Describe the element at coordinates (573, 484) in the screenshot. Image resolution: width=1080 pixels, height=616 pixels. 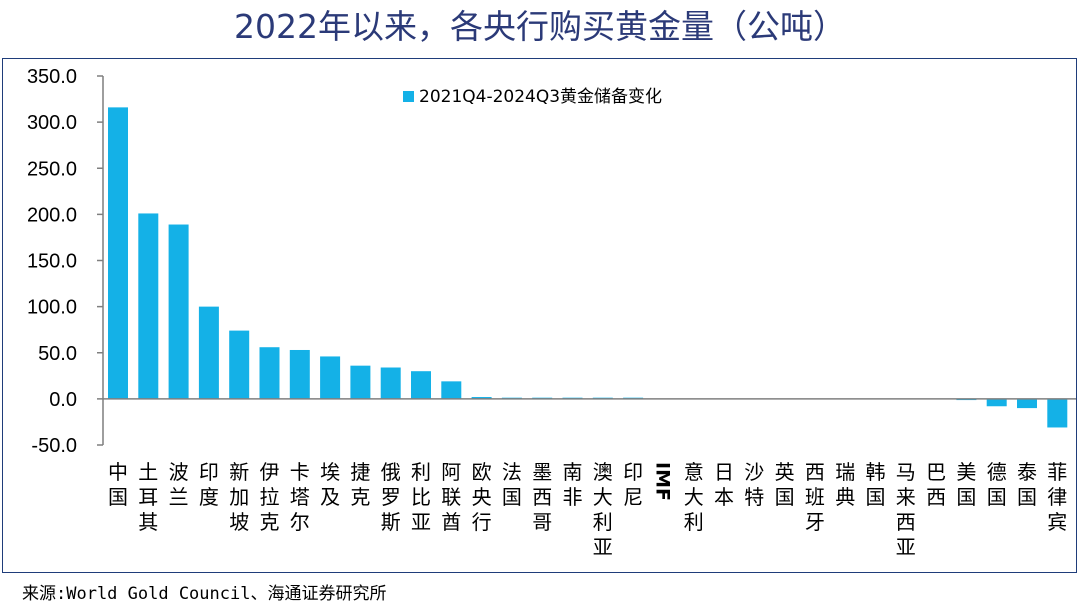
I see `x-tick-label: 南非` at that location.